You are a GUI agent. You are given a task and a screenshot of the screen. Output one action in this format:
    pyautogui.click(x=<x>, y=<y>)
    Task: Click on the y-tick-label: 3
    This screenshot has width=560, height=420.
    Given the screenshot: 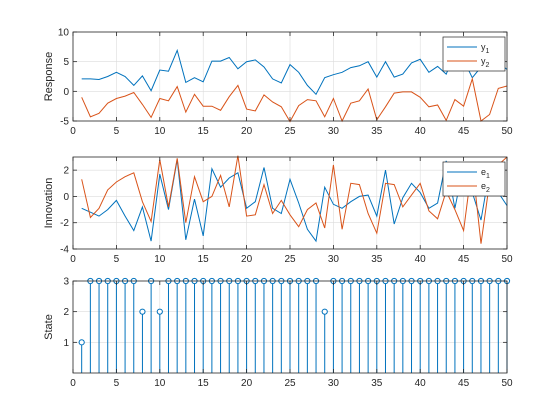 What is the action you would take?
    pyautogui.click(x=66, y=282)
    